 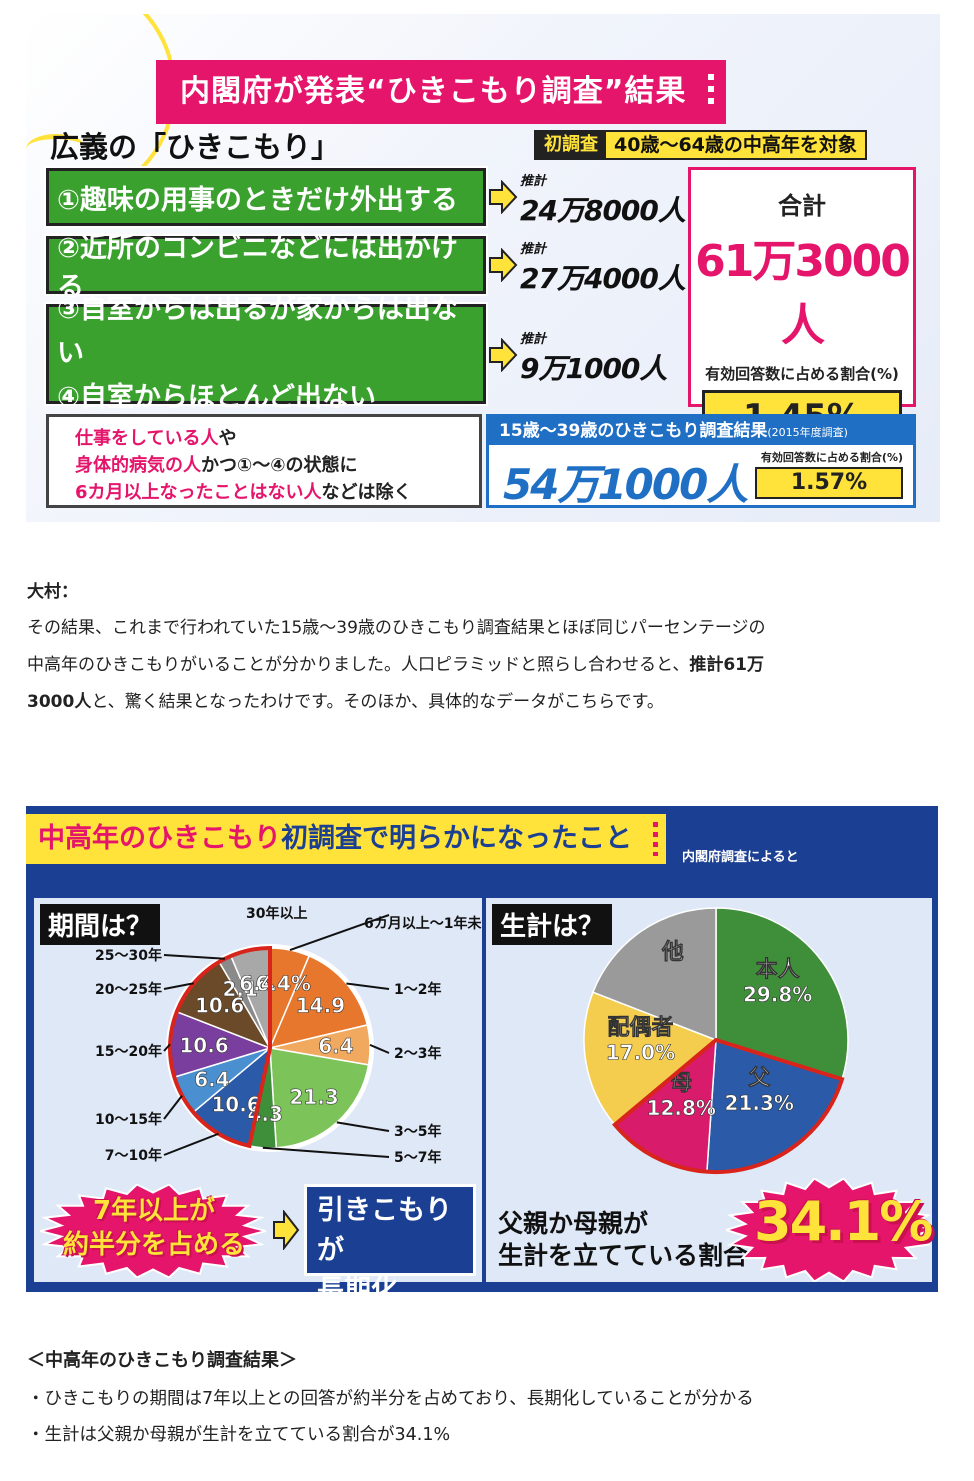 What do you see at coordinates (655, 839) in the screenshot?
I see `dots-decoration` at bounding box center [655, 839].